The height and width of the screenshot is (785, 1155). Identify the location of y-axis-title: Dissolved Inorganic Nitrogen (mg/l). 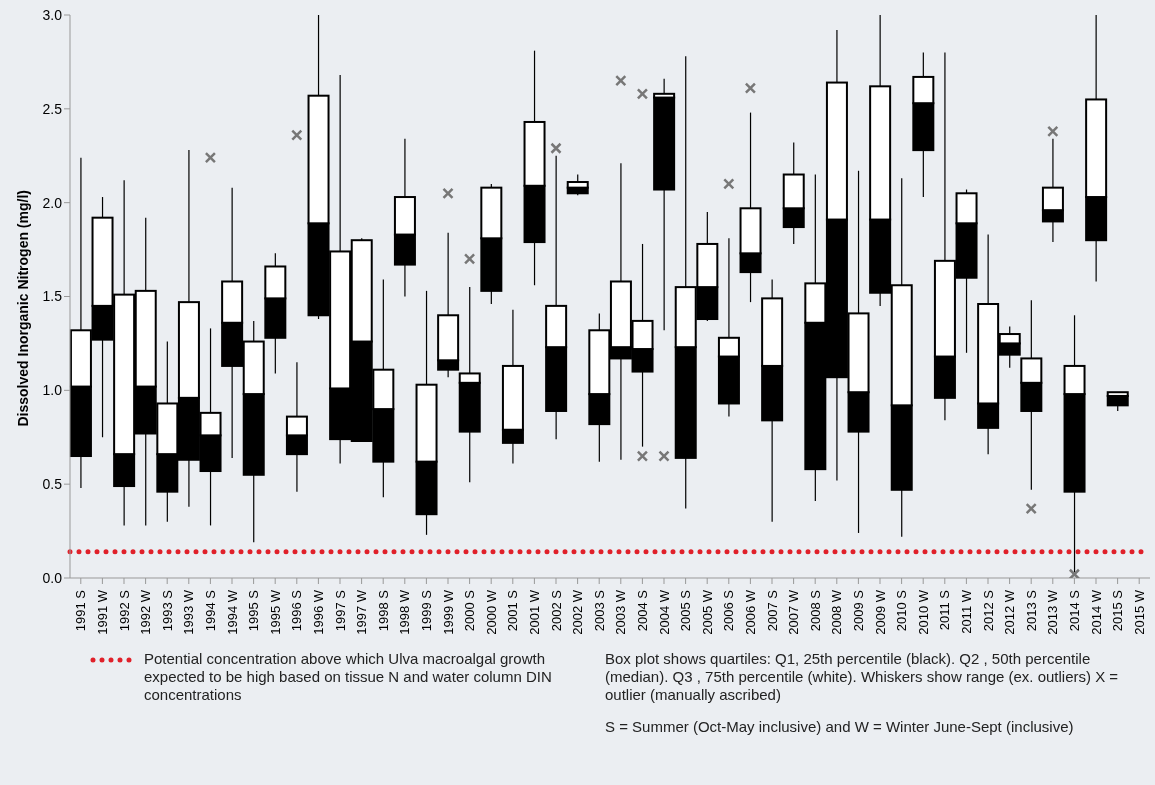
(22, 308).